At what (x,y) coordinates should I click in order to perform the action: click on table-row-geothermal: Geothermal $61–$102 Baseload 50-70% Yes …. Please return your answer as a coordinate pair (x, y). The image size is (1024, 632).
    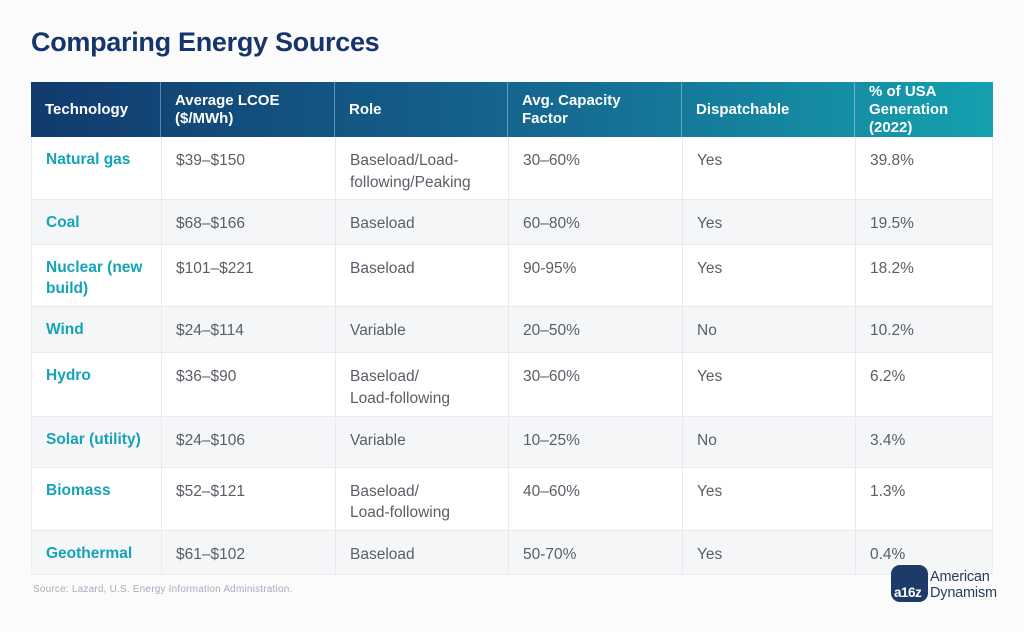
    Looking at the image, I should click on (512, 551).